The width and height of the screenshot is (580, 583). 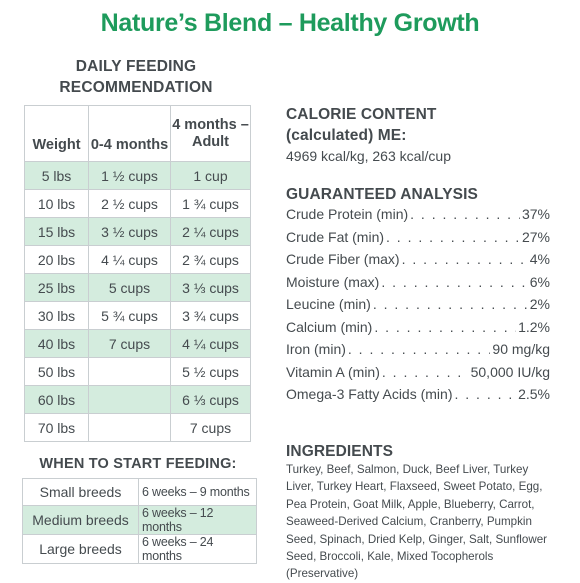 What do you see at coordinates (129, 343) in the screenshot?
I see `feeding-cell-young: 7 cups` at bounding box center [129, 343].